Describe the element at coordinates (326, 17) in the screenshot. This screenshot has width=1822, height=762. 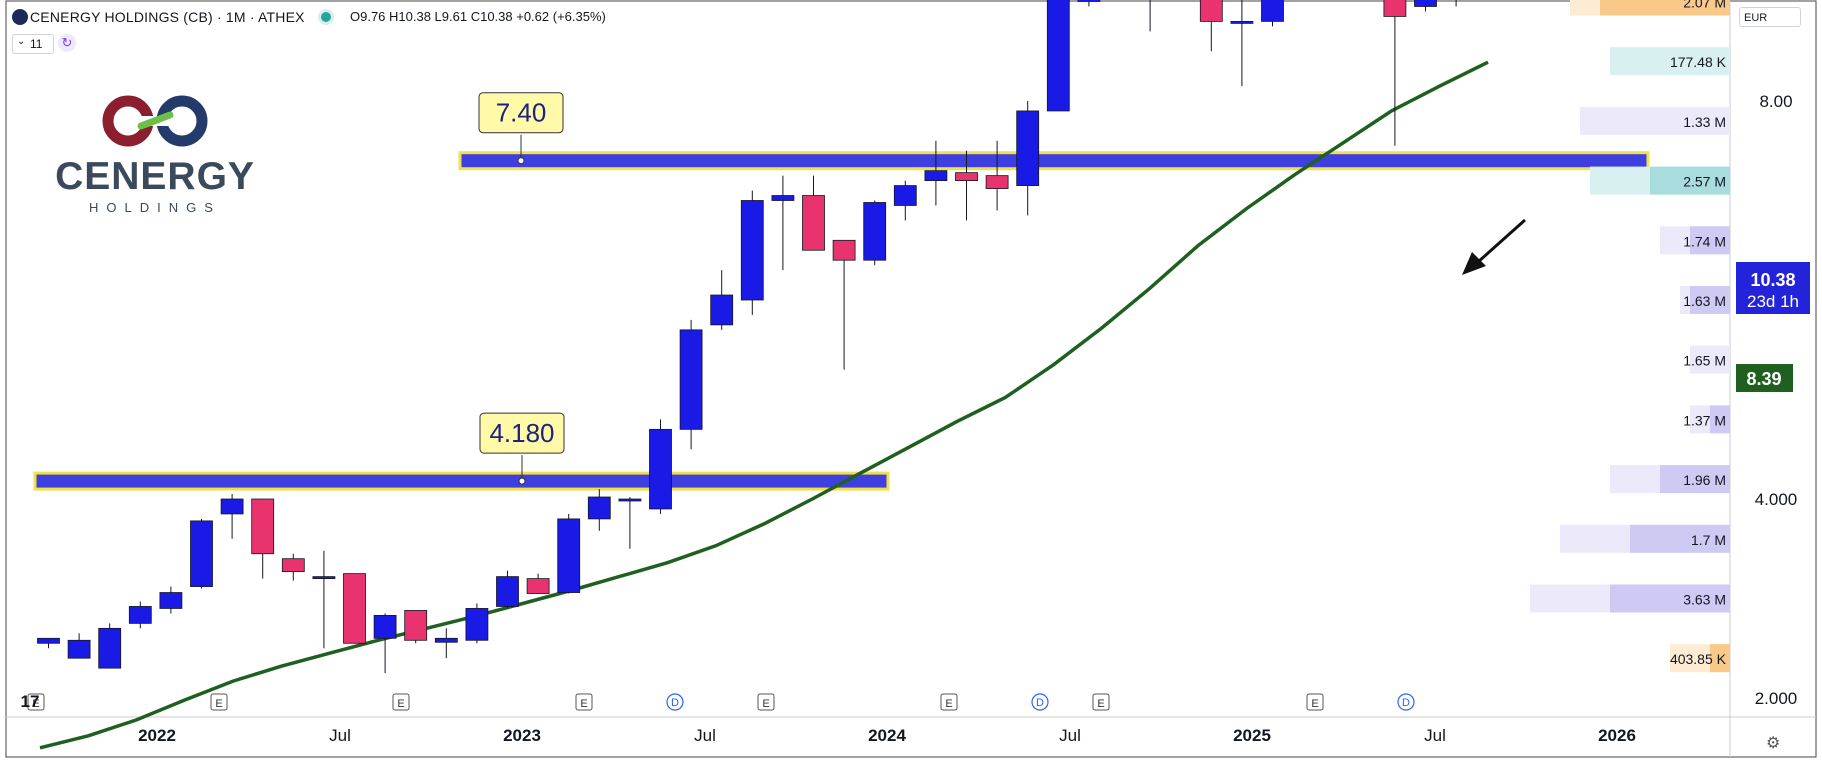
I see `market-status-icon` at that location.